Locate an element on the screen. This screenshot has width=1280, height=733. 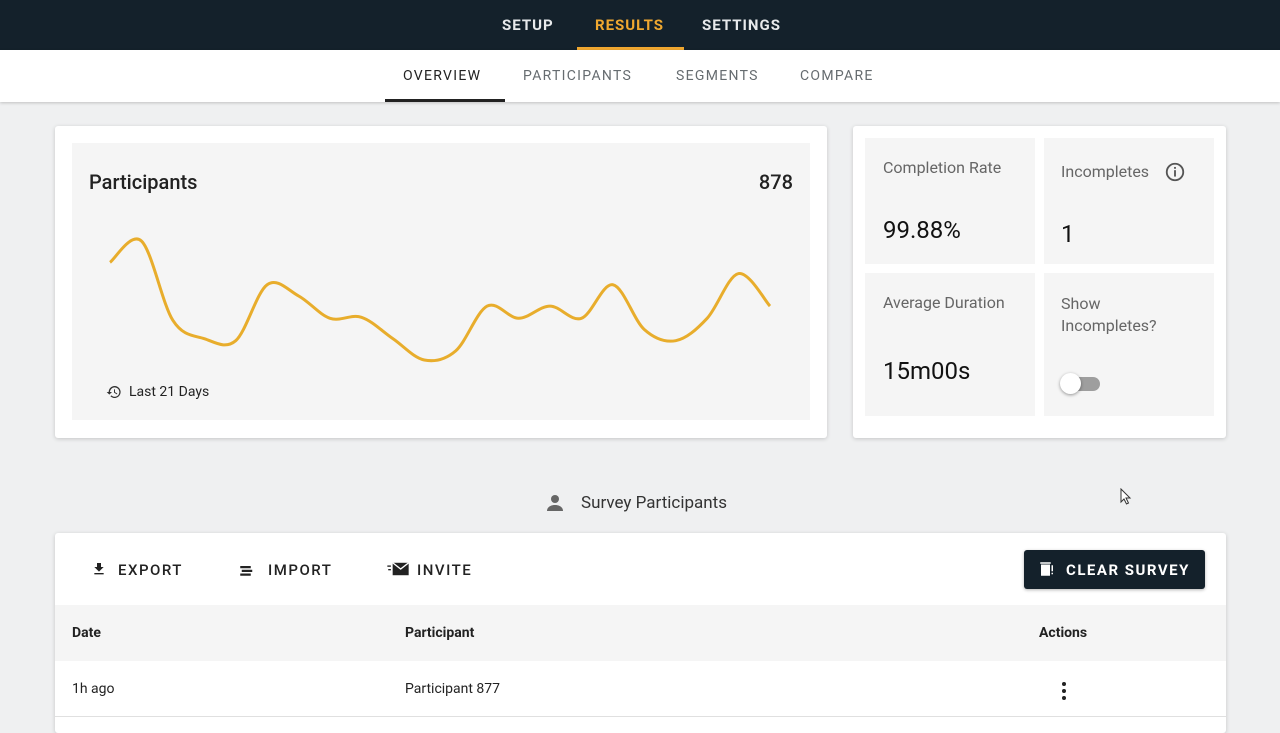
export-button: EXPORT is located at coordinates (150, 570).